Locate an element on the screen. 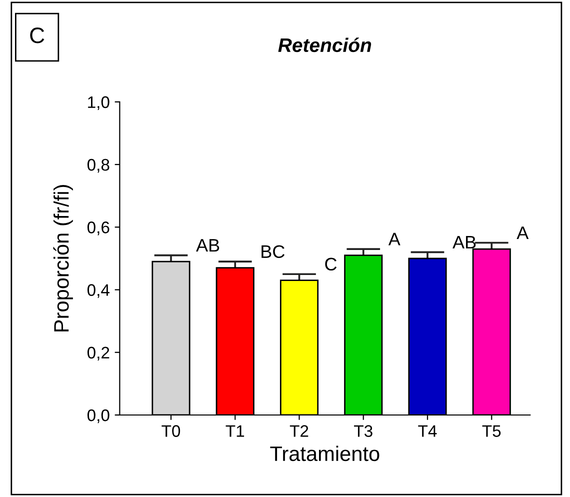 This screenshot has height=497, width=570. y-axis-title: Proporción (fr/fi) is located at coordinates (63, 258).